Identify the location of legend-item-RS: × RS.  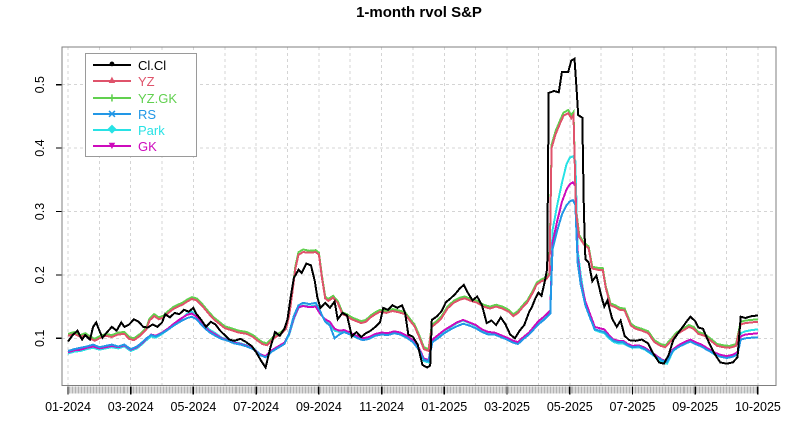
(141, 114).